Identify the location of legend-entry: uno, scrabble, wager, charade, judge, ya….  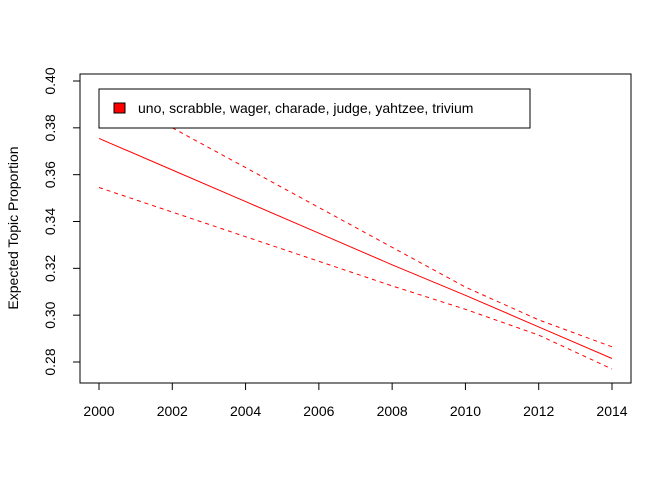
(305, 108).